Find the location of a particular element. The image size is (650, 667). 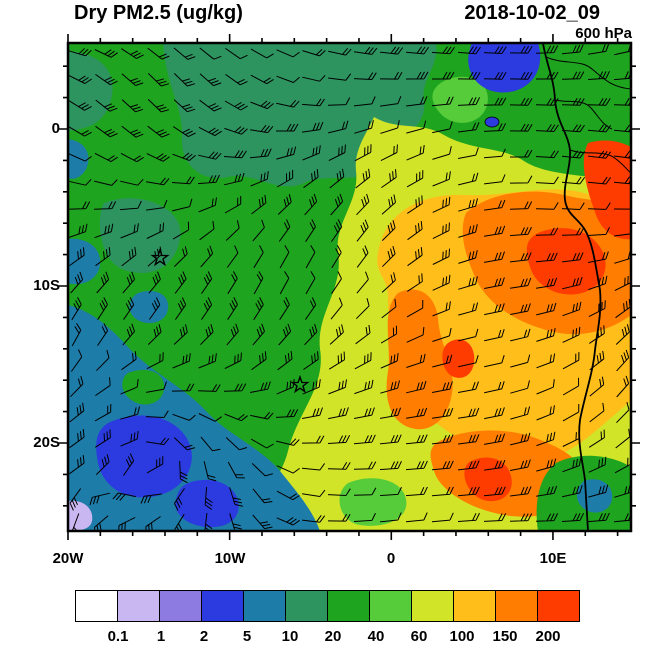

colorbar-tick-label: 60 is located at coordinates (419, 636).